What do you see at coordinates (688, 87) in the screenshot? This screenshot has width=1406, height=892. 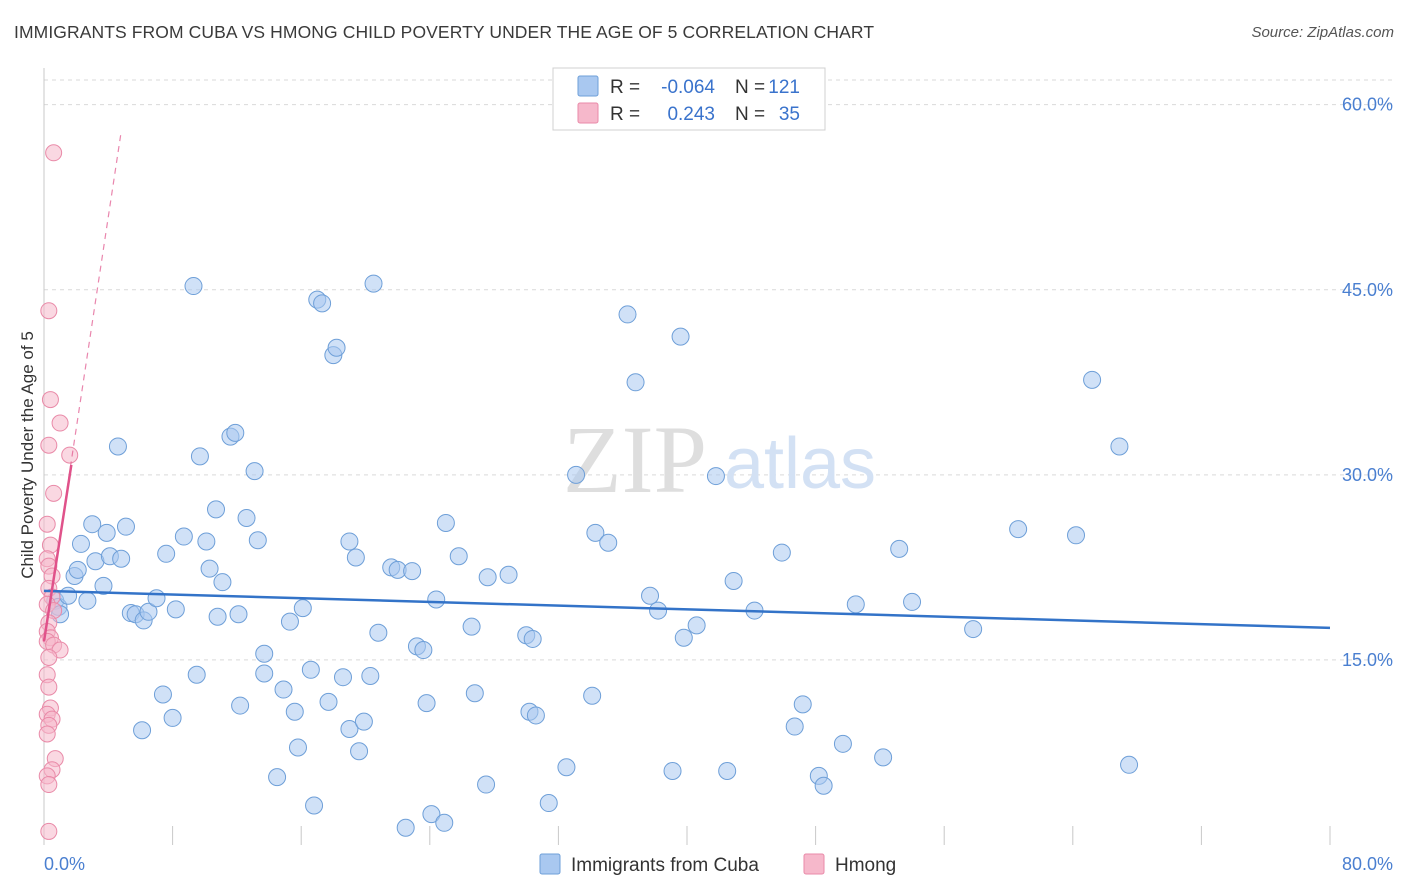 I see `legend-r-value: -0.064` at bounding box center [688, 87].